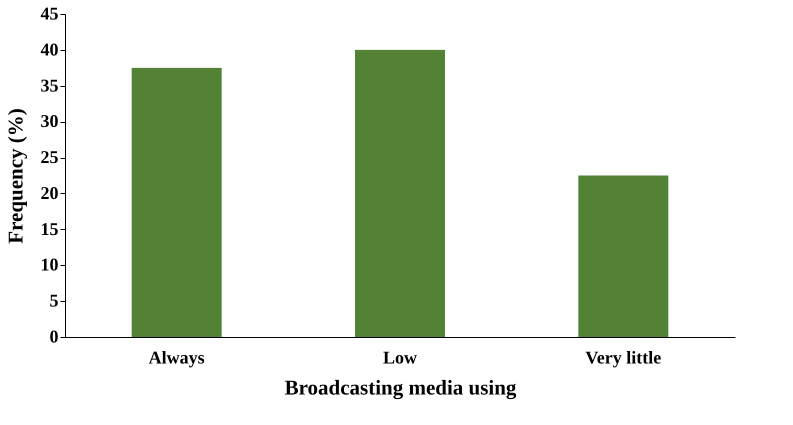 Image resolution: width=793 pixels, height=425 pixels. I want to click on y-tick-label: 40, so click(49, 49).